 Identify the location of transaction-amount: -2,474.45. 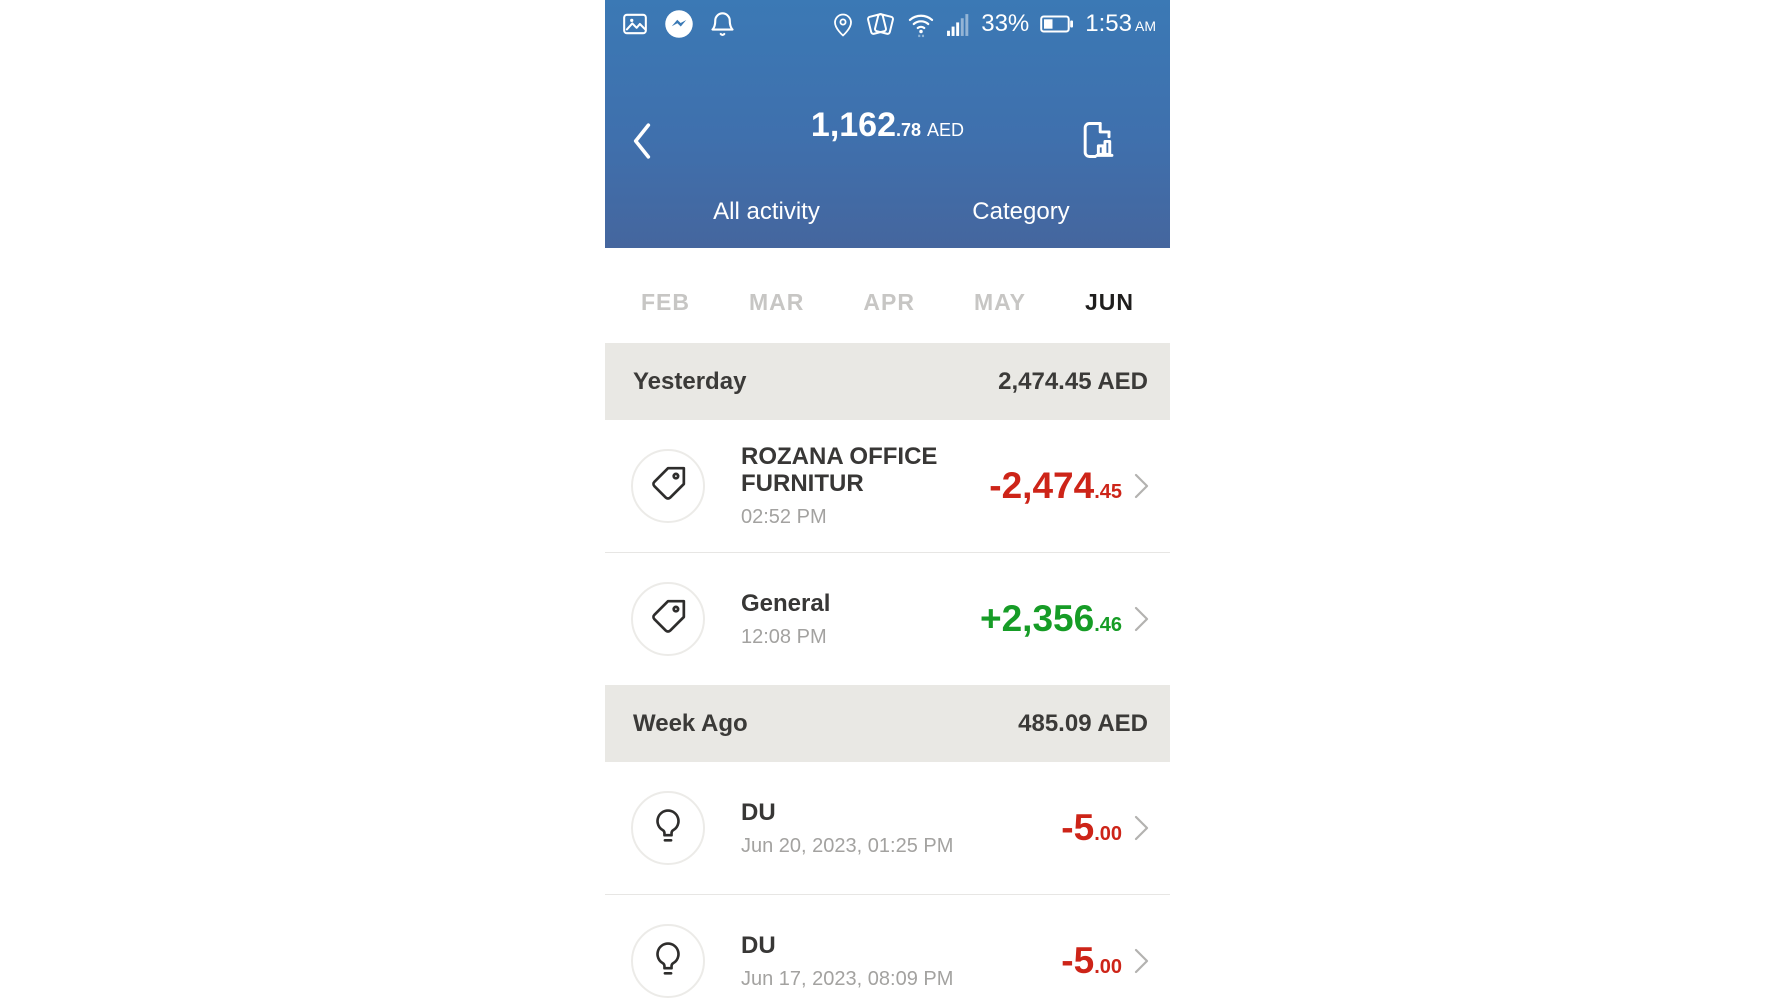
(1055, 486).